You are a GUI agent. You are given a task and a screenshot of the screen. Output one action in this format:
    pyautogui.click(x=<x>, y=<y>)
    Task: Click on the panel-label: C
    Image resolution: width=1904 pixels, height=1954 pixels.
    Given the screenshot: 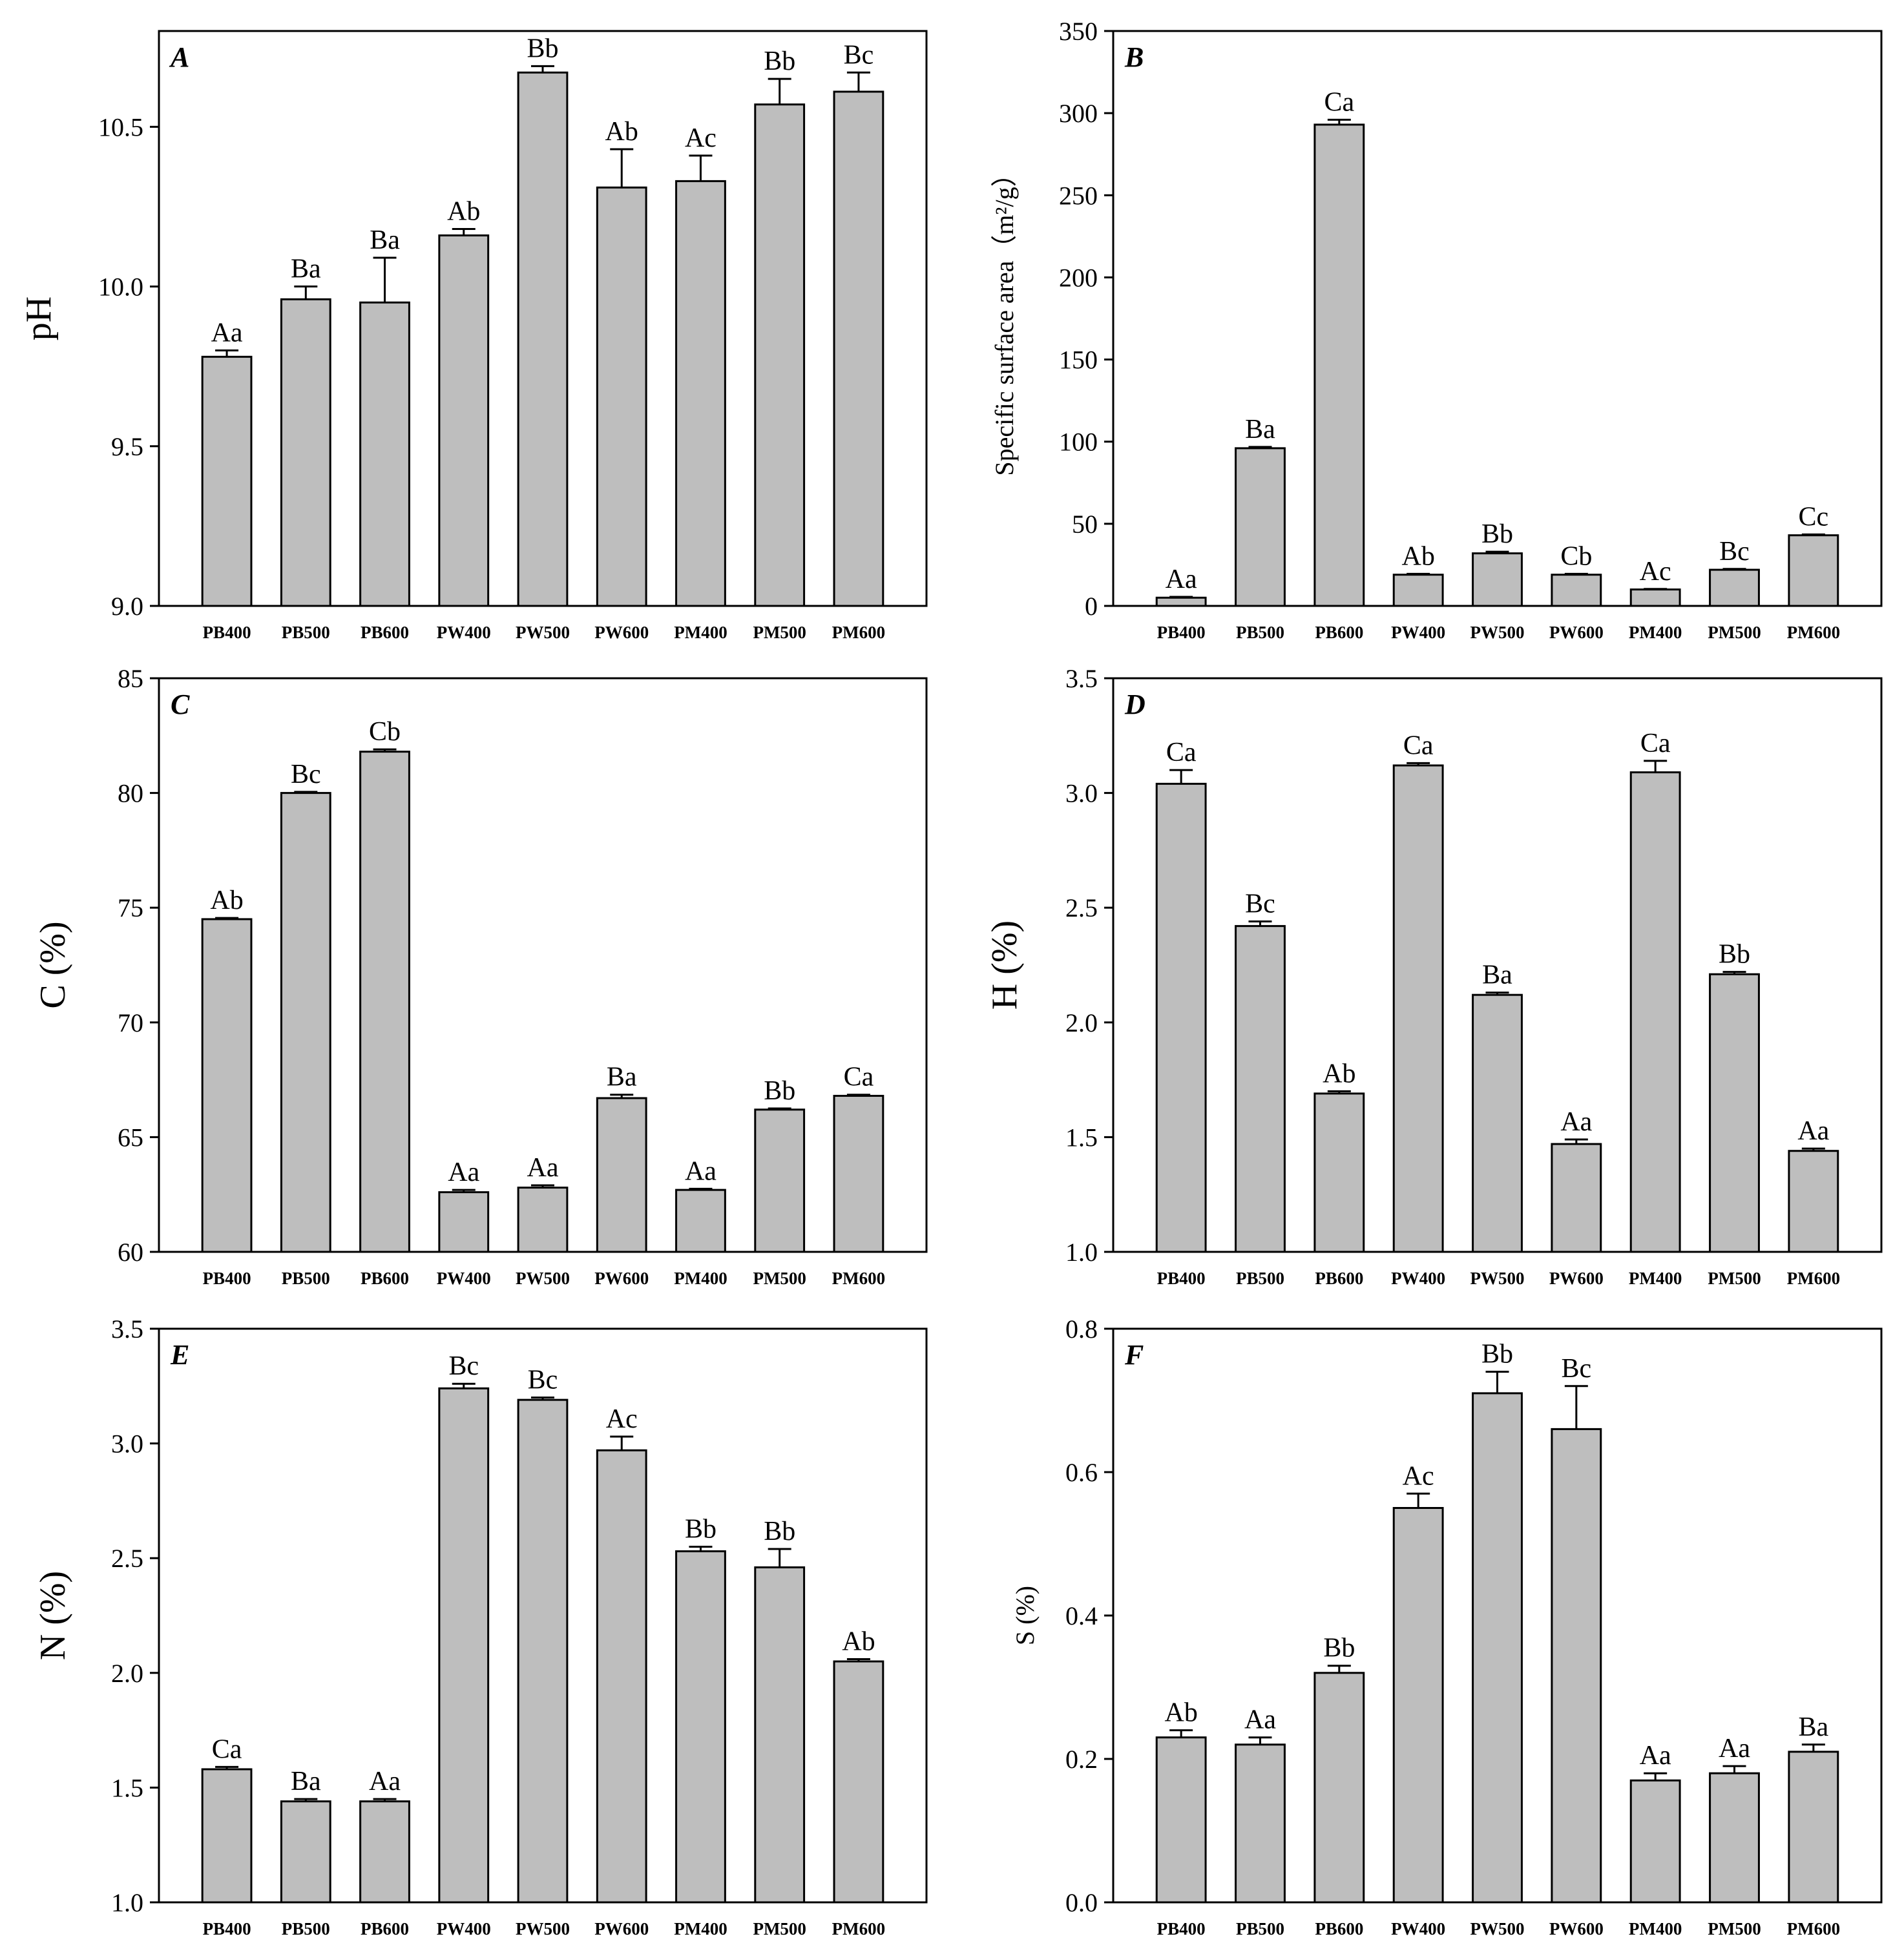 What is the action you would take?
    pyautogui.click(x=181, y=704)
    